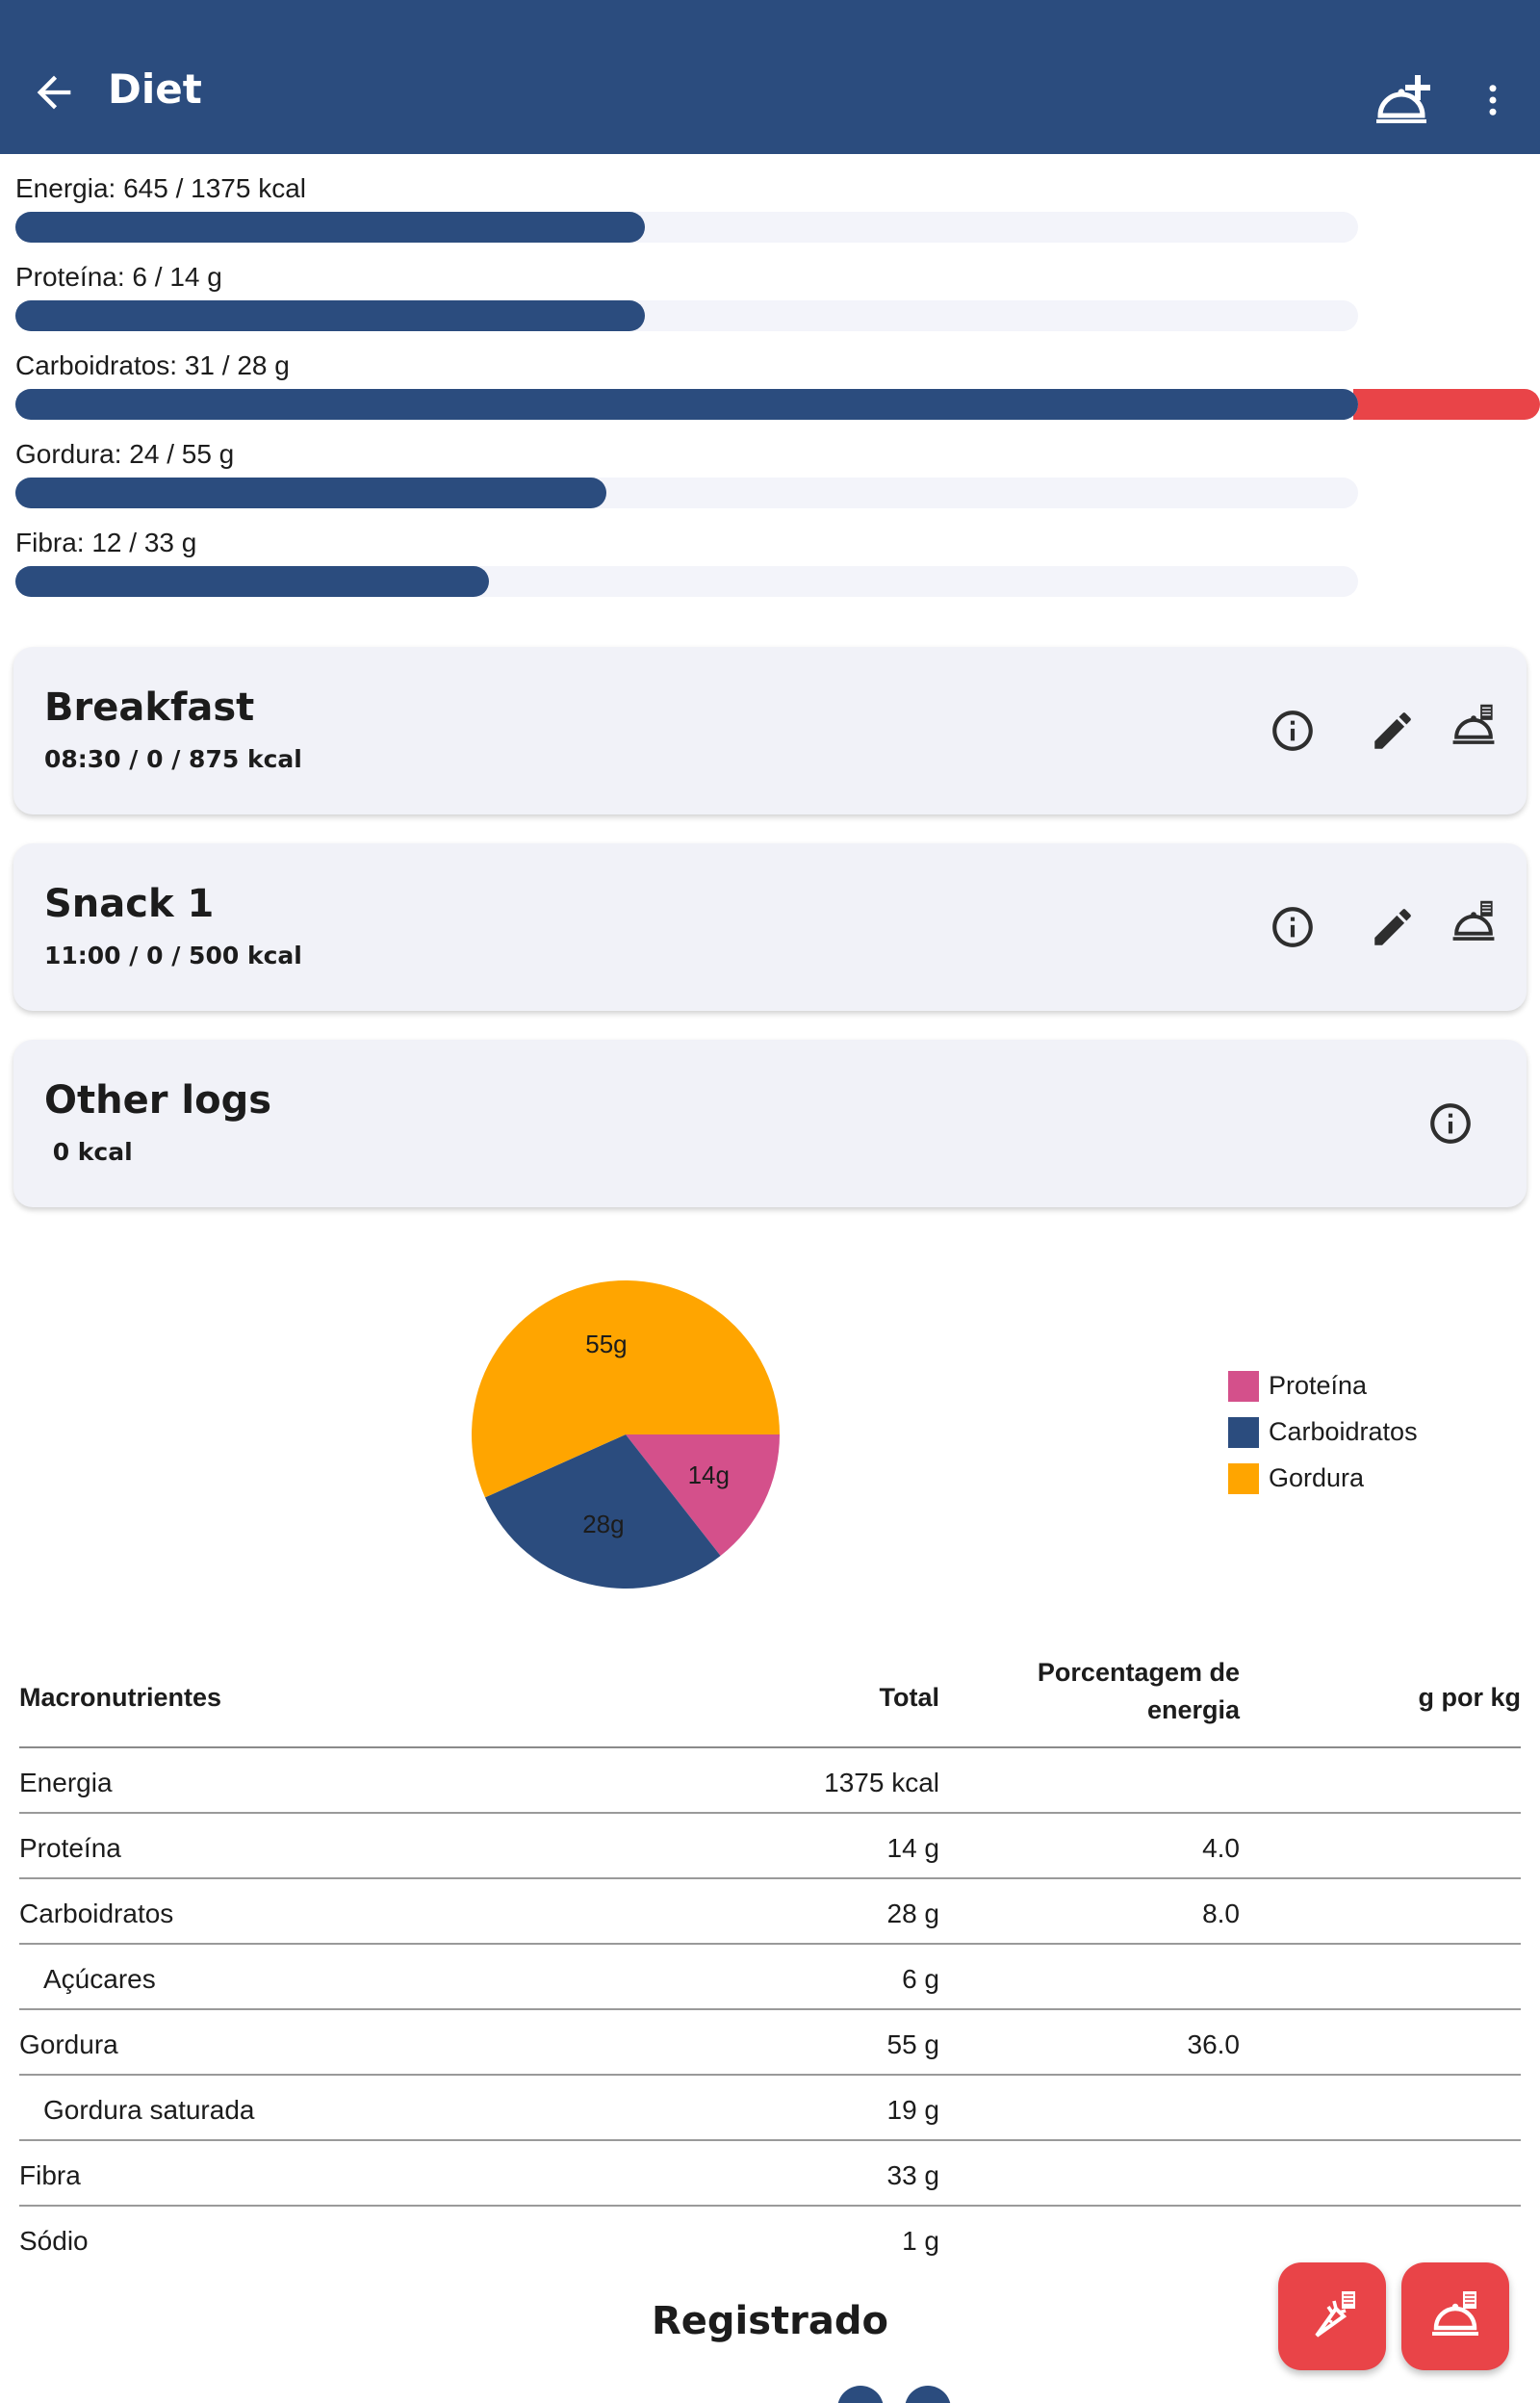  Describe the element at coordinates (1317, 1477) in the screenshot. I see `legend-label: Gordura` at that location.